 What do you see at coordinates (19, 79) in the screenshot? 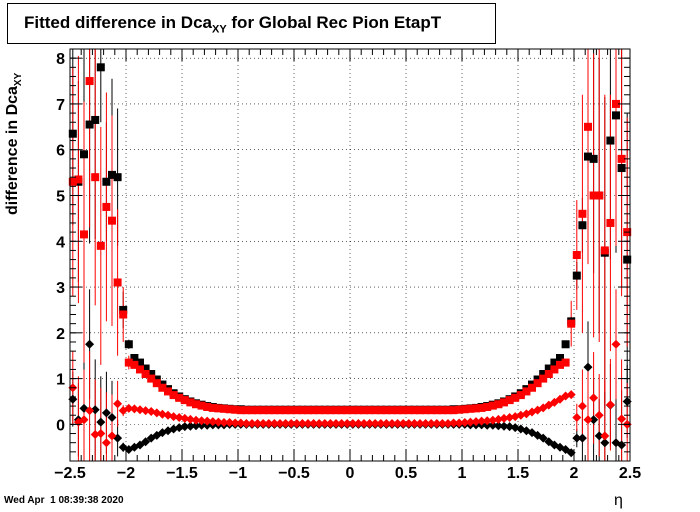
I see `ylabel-subscript: XY` at bounding box center [19, 79].